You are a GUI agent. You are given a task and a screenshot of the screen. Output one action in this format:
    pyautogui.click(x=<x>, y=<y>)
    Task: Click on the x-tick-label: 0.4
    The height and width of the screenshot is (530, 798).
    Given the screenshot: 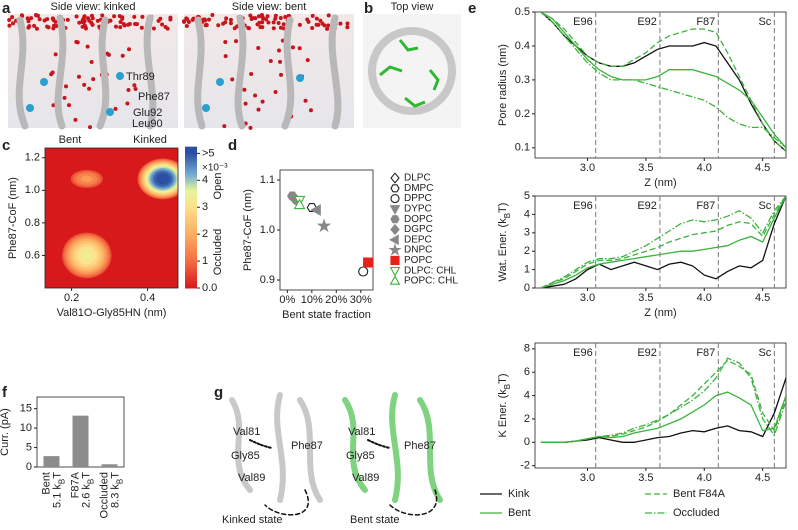 What is the action you would take?
    pyautogui.click(x=147, y=298)
    